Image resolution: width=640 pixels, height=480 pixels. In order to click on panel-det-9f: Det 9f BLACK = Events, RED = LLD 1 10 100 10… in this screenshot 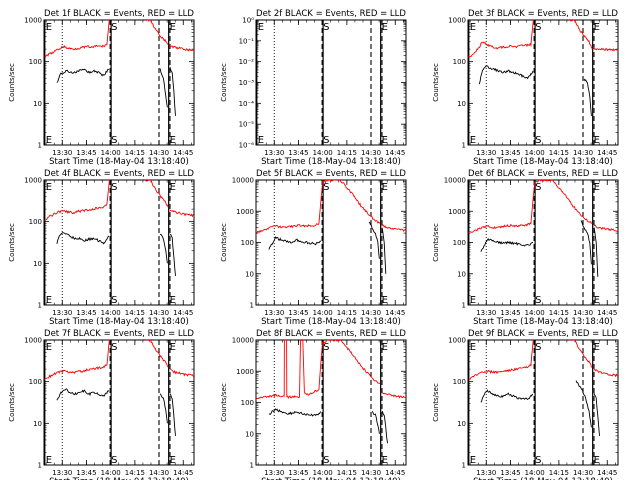, I will do `click(525, 404)`.